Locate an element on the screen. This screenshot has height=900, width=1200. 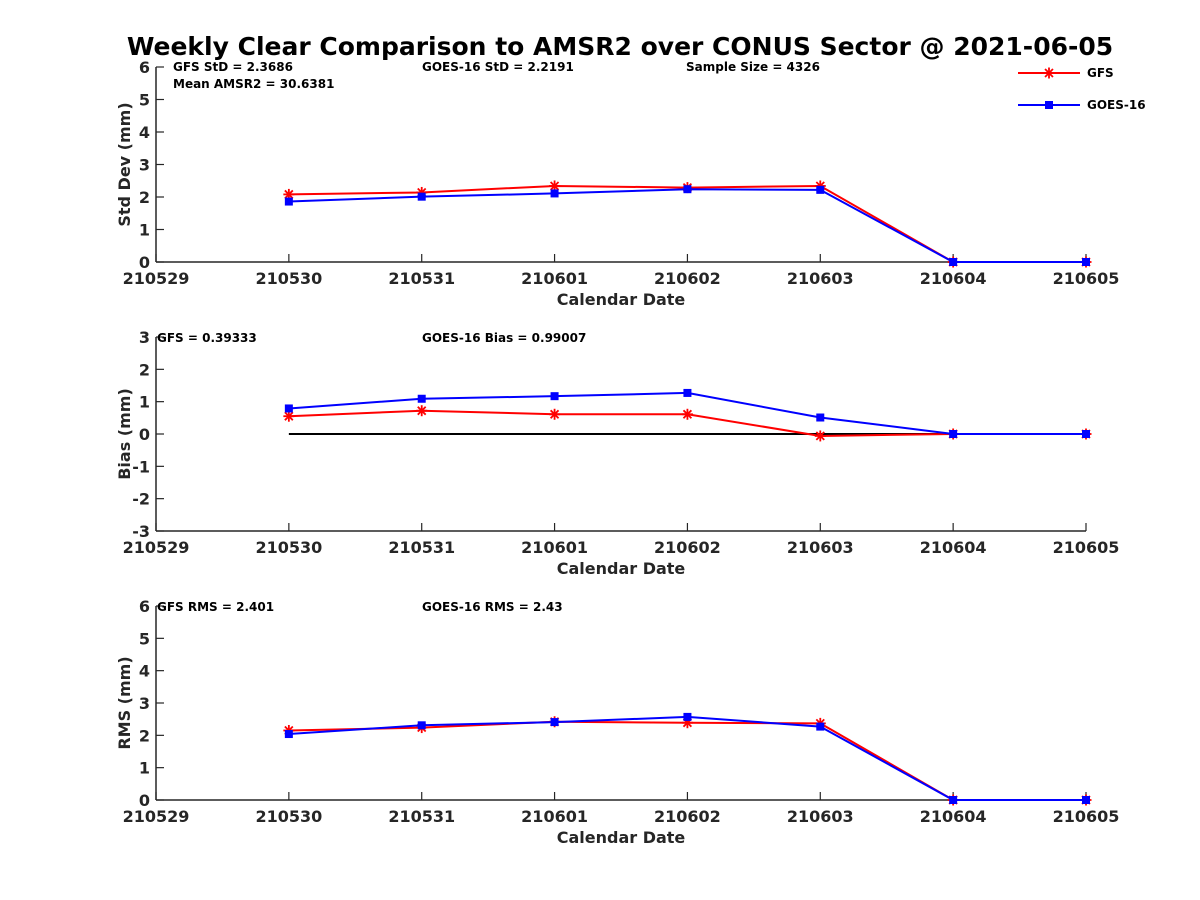
y-tick-label: -3 is located at coordinates (141, 531).